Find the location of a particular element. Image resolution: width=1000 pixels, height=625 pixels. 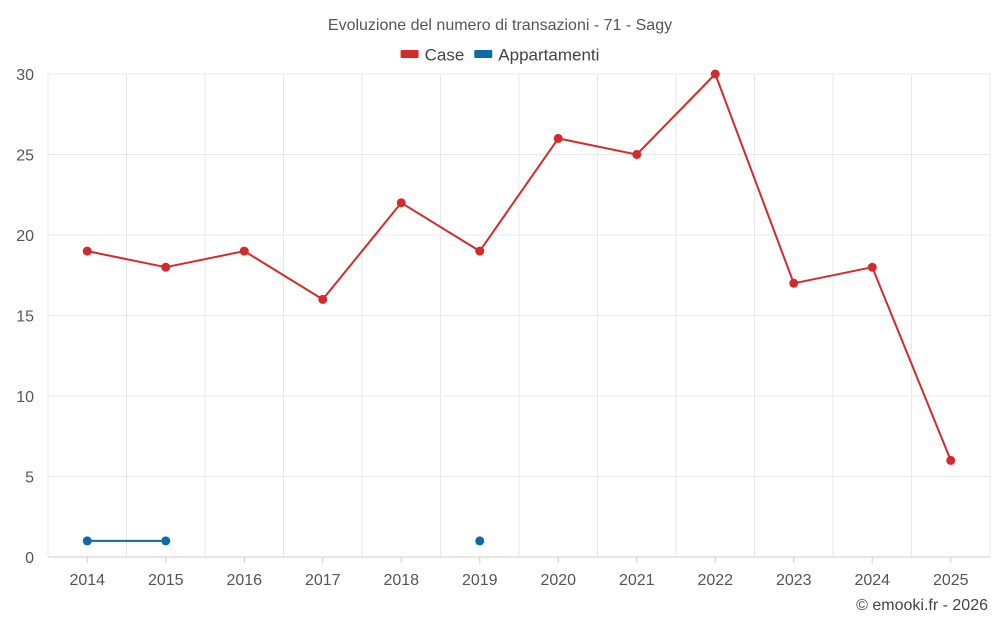

x-tick-label: 2022 is located at coordinates (715, 580).